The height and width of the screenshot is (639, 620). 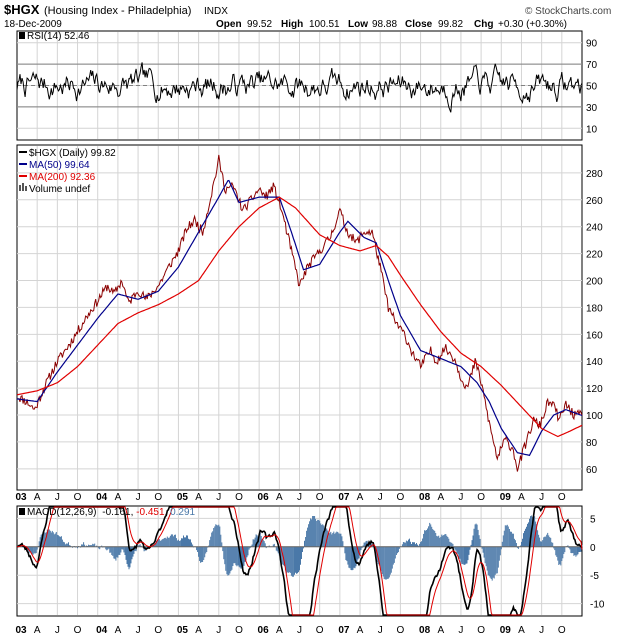 I want to click on chg-label: Chg, so click(x=483, y=24).